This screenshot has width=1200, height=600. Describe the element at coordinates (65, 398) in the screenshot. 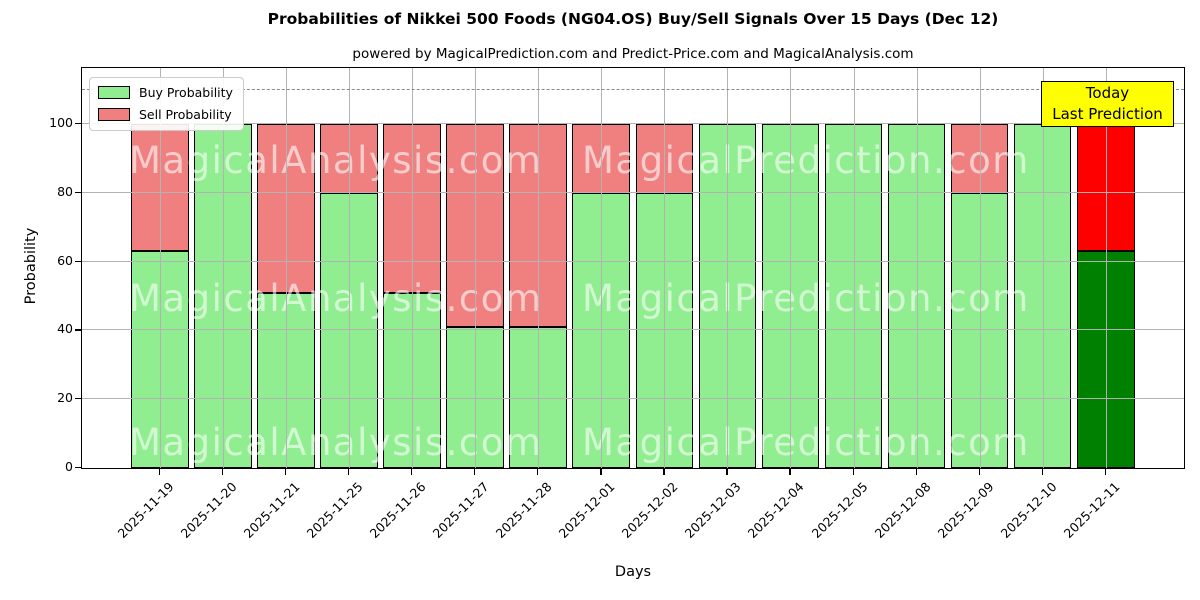

I see `y-tick-label: 20` at that location.